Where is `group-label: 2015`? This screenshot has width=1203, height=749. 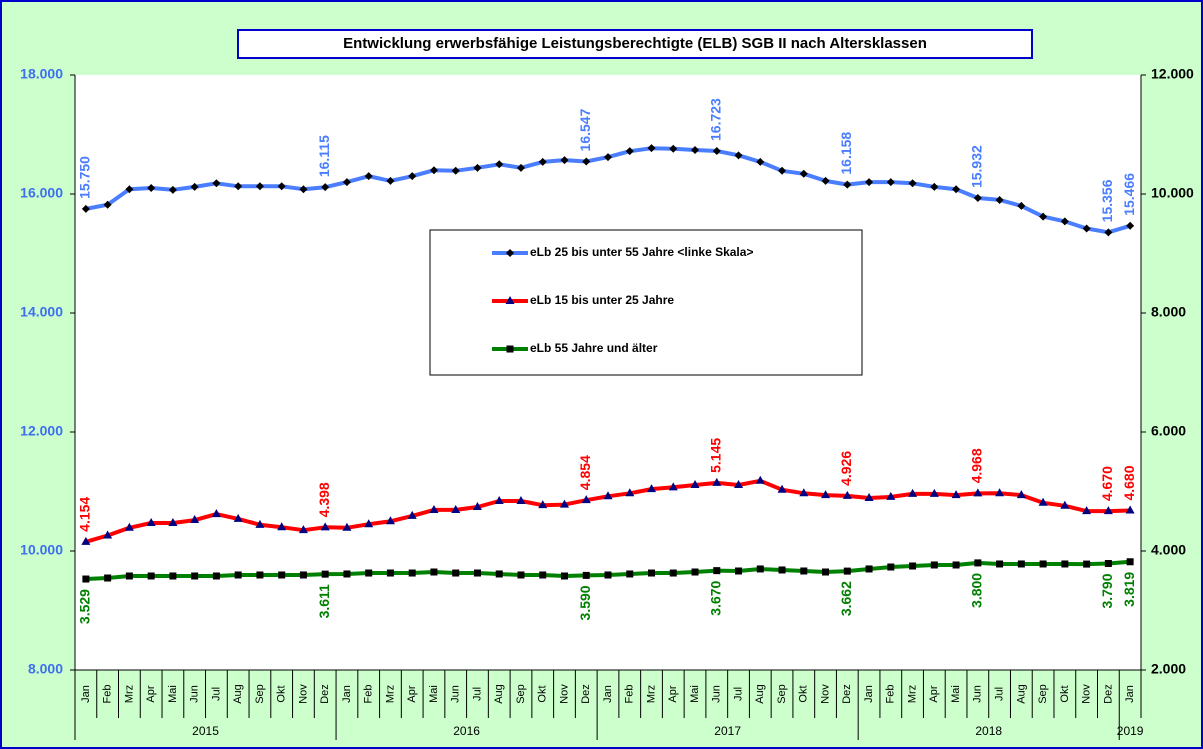
group-label: 2015 is located at coordinates (205, 731).